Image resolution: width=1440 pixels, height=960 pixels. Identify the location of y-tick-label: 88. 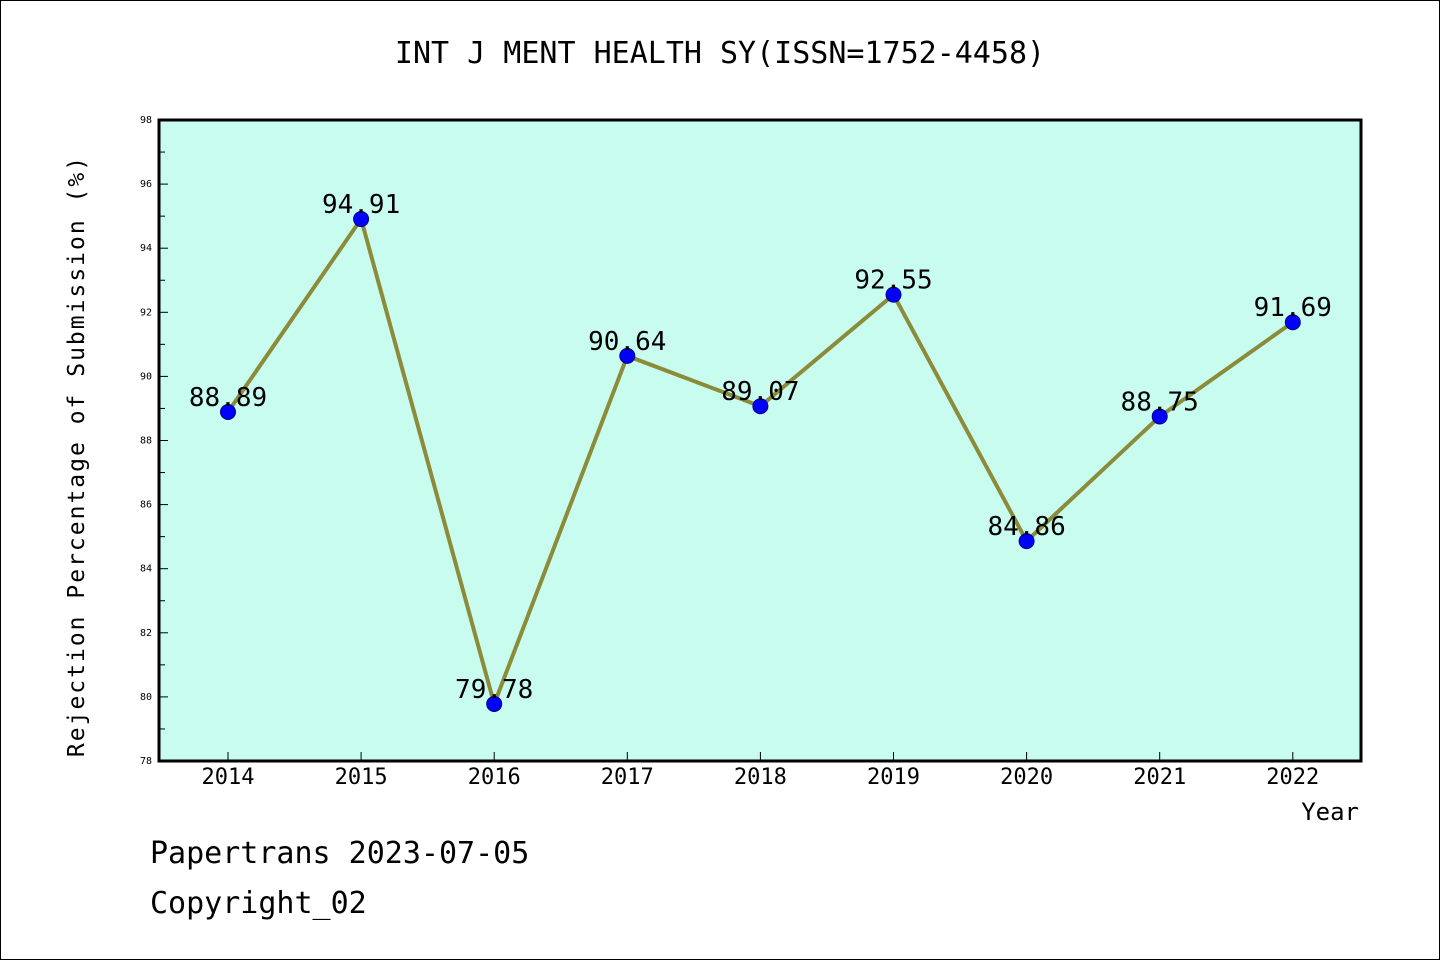
(146, 441).